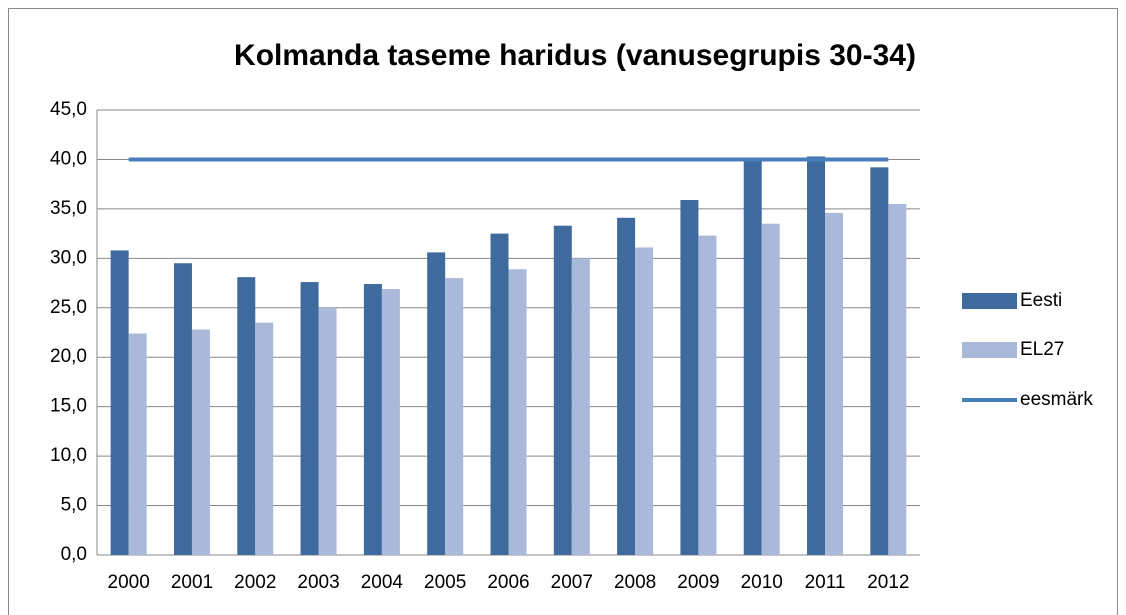 This screenshot has height=615, width=1126. I want to click on x-tick-label: 2003, so click(318, 582).